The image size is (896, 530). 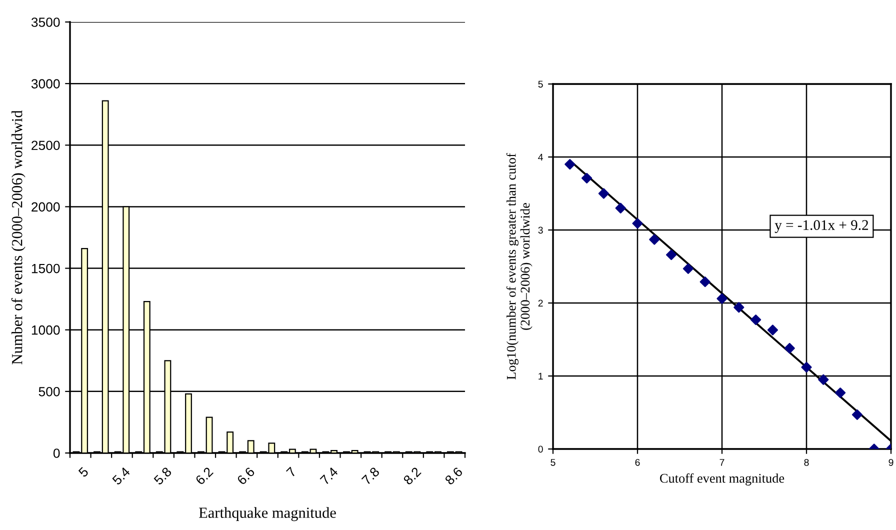 I want to click on y-tick-label: 500, so click(x=49, y=391).